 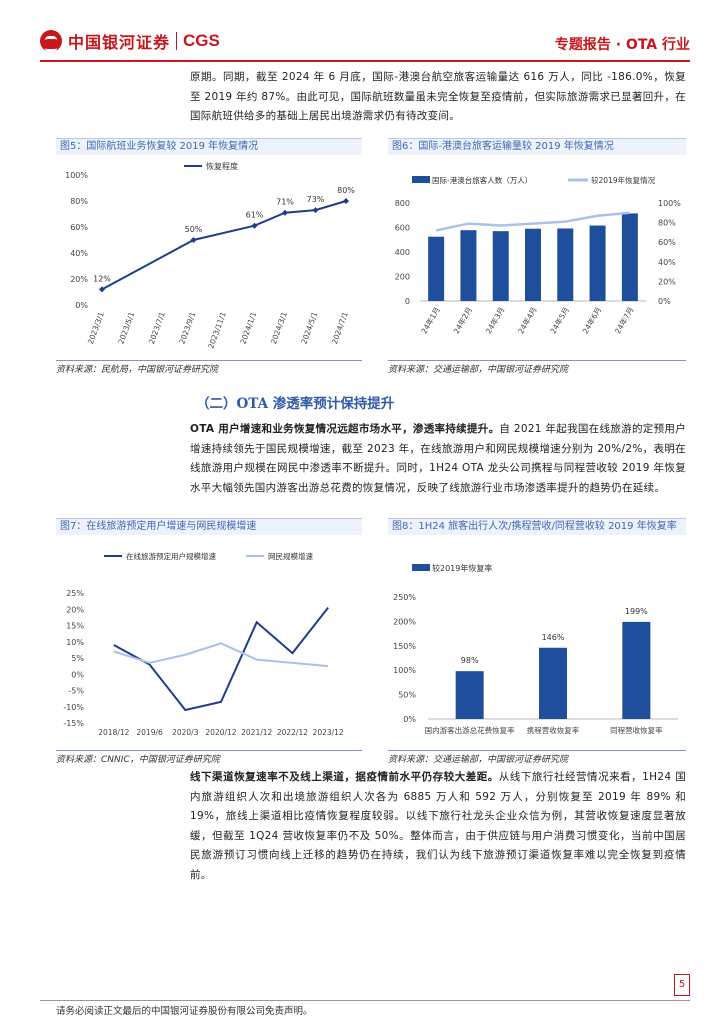 I want to click on y-tick-label: -10%, so click(x=73, y=707).